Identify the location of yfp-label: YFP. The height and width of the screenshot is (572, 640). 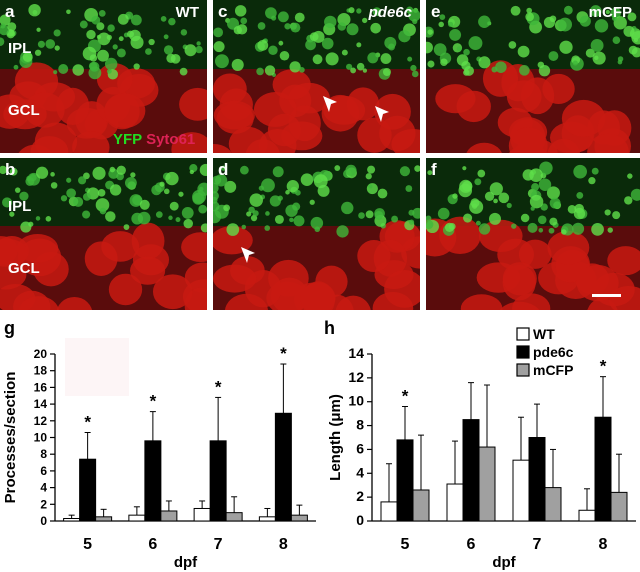
(127, 139).